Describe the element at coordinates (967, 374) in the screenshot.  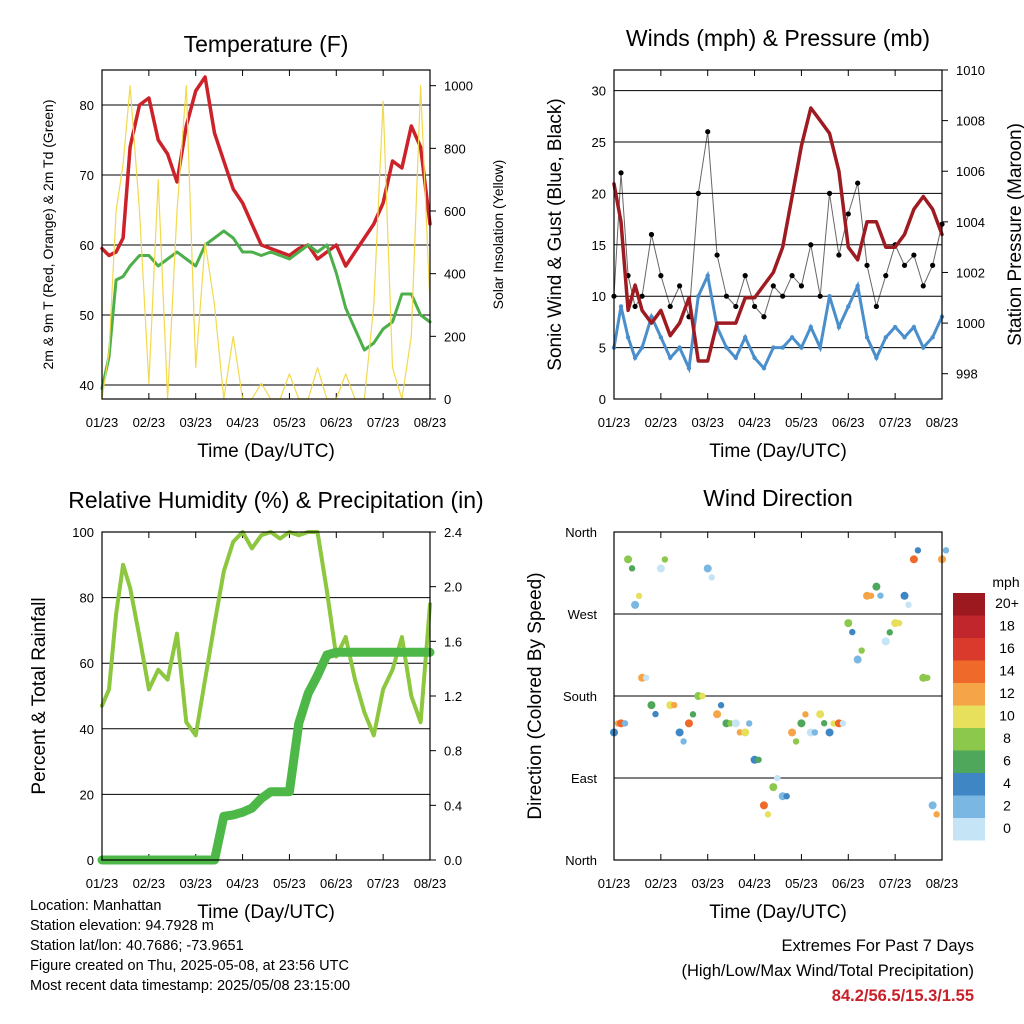
I see `y2-tick-label: 998` at that location.